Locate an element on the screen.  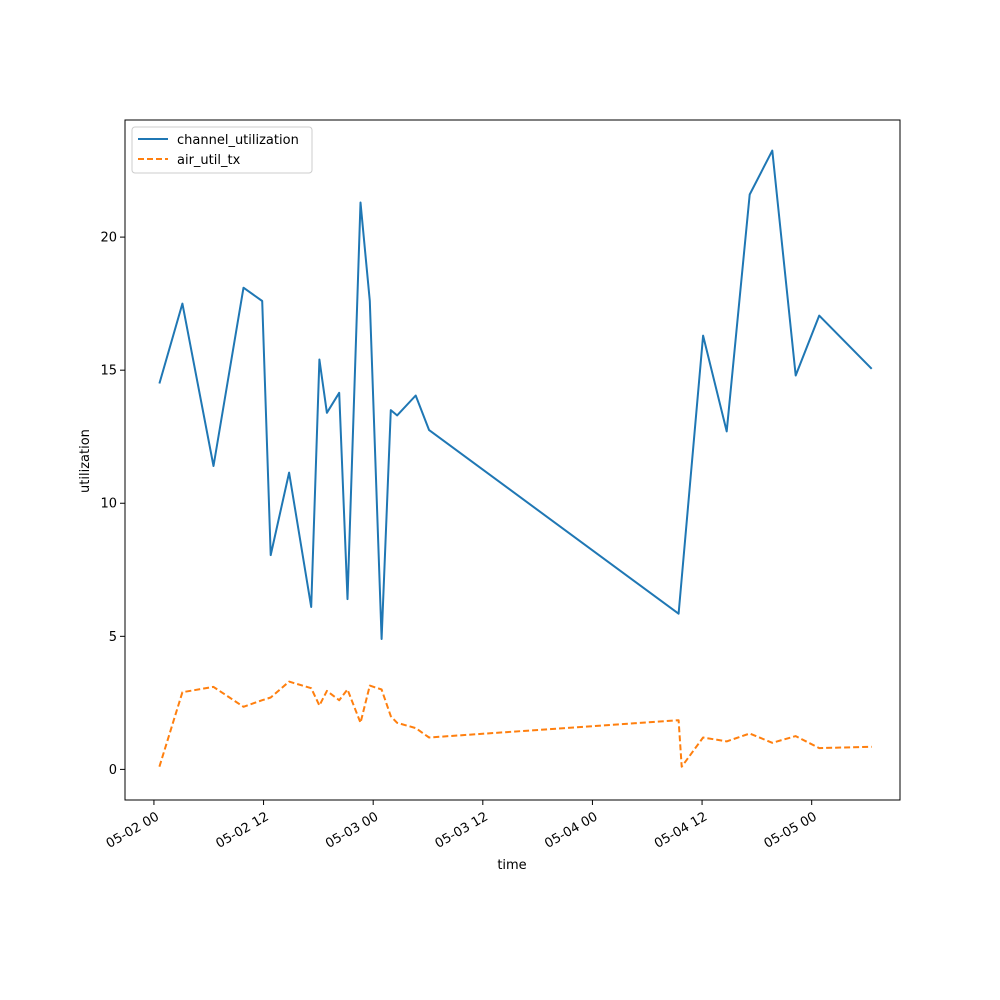
legend-label-air-util-tx: air_util_tx is located at coordinates (209, 160).